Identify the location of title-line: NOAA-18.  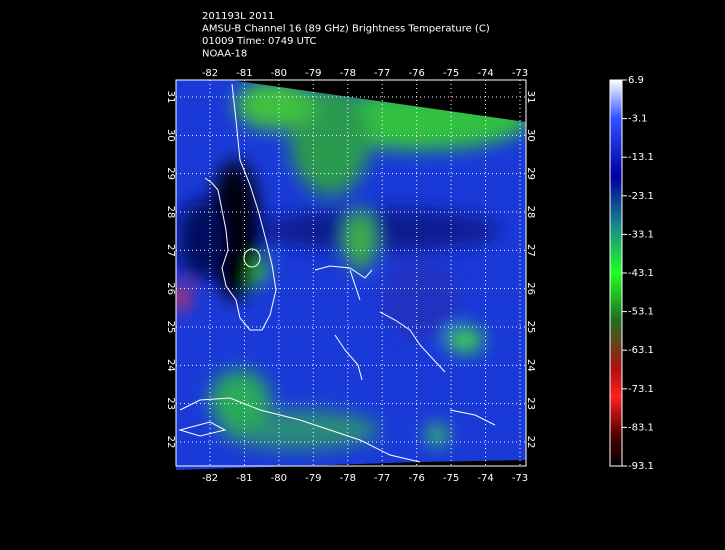
(224, 54).